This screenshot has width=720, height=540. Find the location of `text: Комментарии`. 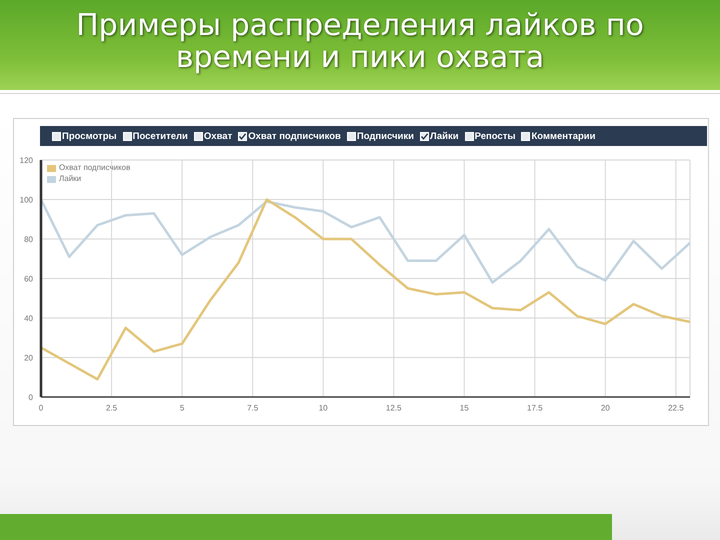

text: Комментарии is located at coordinates (563, 136).